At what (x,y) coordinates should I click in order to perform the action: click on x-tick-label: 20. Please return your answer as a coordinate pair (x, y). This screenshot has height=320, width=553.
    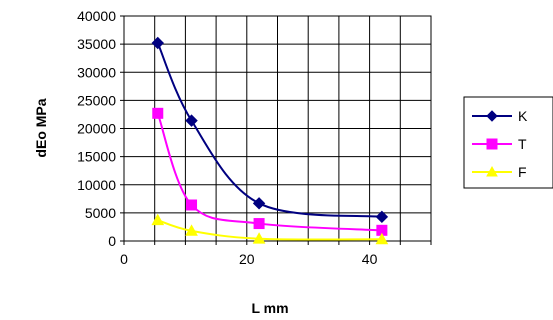
    Looking at the image, I should click on (247, 259).